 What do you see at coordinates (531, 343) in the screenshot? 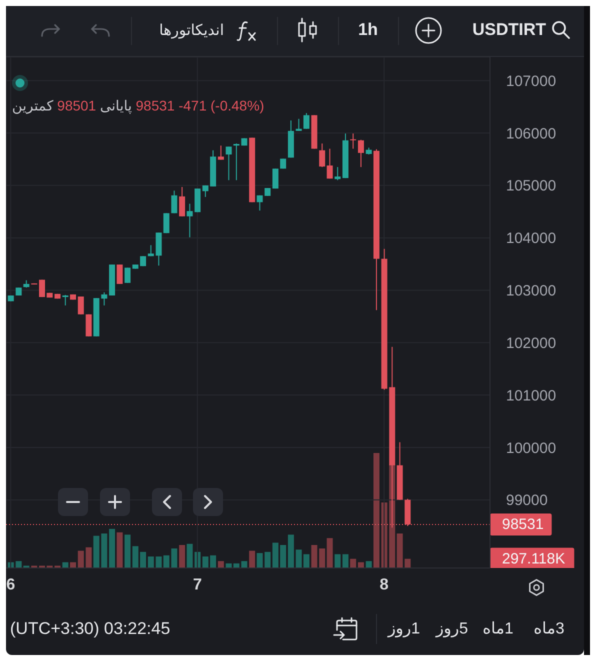
I see `y-tick-label: 102000` at bounding box center [531, 343].